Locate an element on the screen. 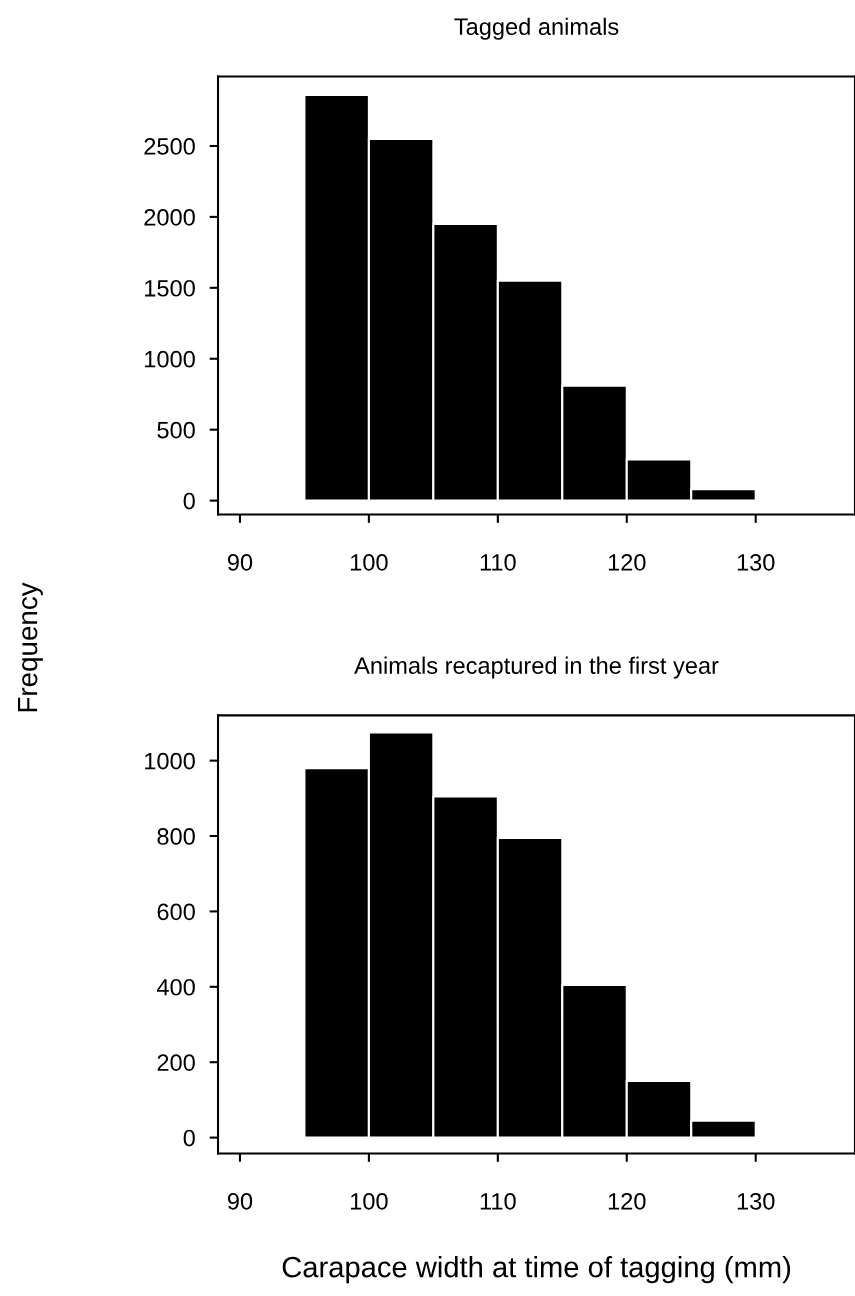  y-tick-label: 400 is located at coordinates (175, 987).